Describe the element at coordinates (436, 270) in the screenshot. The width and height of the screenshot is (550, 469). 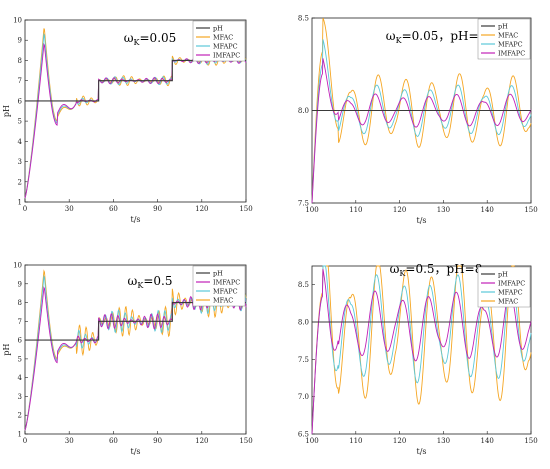
I see `chart-title: ωK=0.5，pH=8` at that location.